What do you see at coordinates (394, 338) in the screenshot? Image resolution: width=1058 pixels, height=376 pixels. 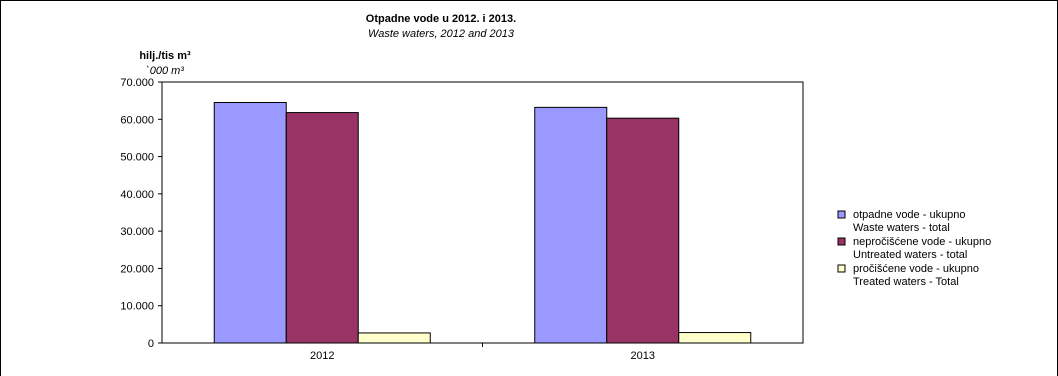 I see `bar-3-2012` at bounding box center [394, 338].